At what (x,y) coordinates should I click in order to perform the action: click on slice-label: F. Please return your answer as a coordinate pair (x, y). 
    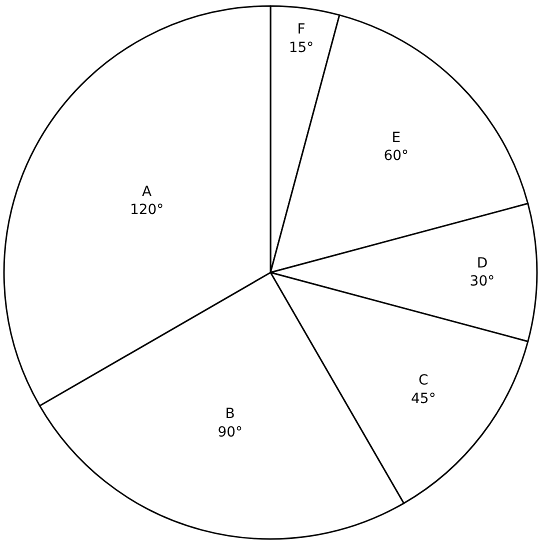
    Looking at the image, I should click on (301, 30).